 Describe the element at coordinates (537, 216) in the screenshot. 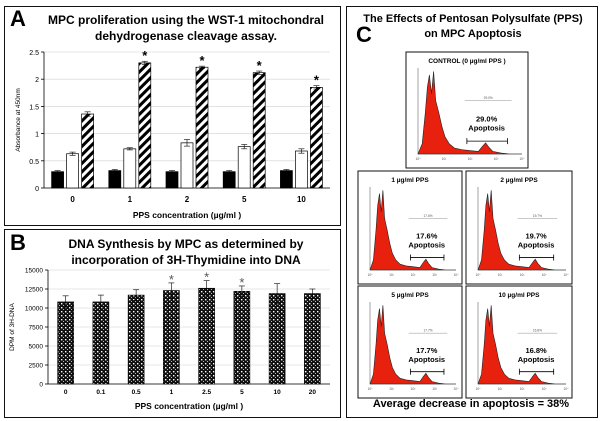

I see `cytometry-marker-readout: 19.7%` at that location.